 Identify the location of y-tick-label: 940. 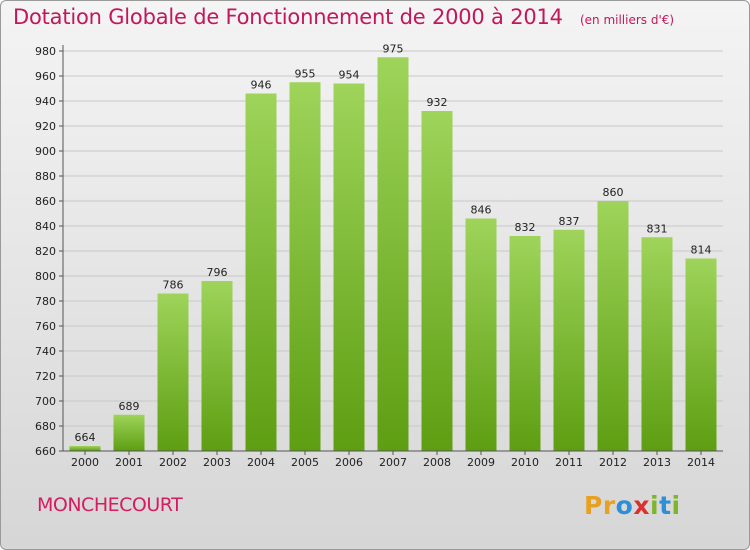
(45, 101).